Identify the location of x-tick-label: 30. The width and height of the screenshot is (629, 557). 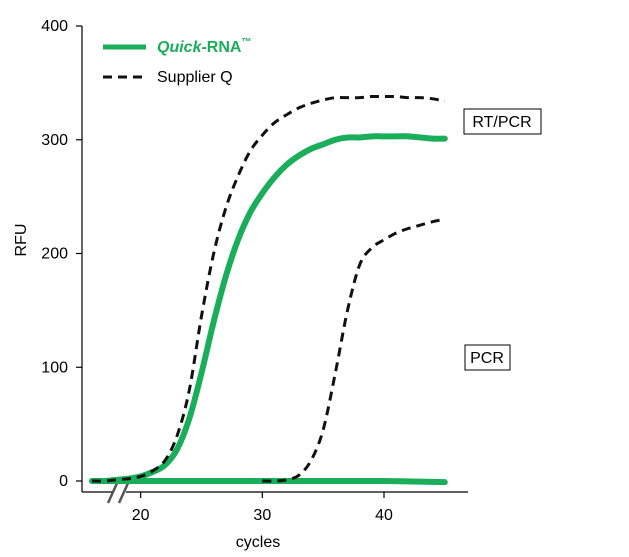
(262, 515).